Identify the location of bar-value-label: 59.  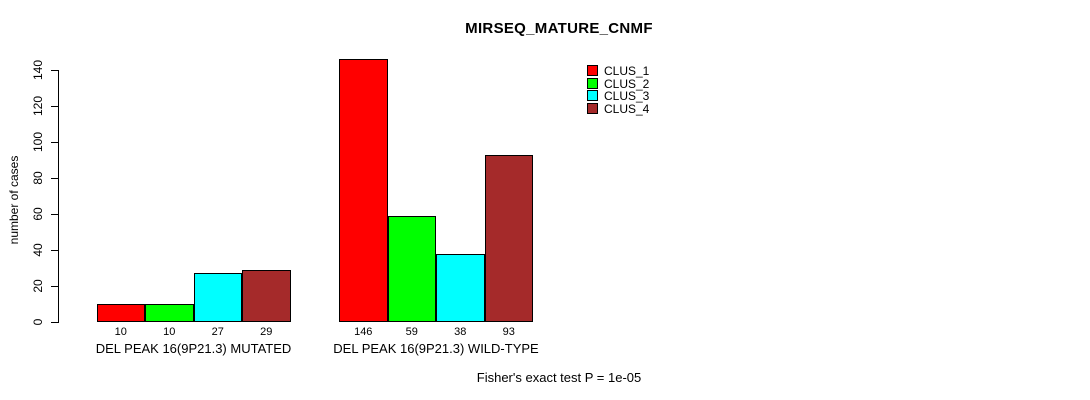
(411, 332).